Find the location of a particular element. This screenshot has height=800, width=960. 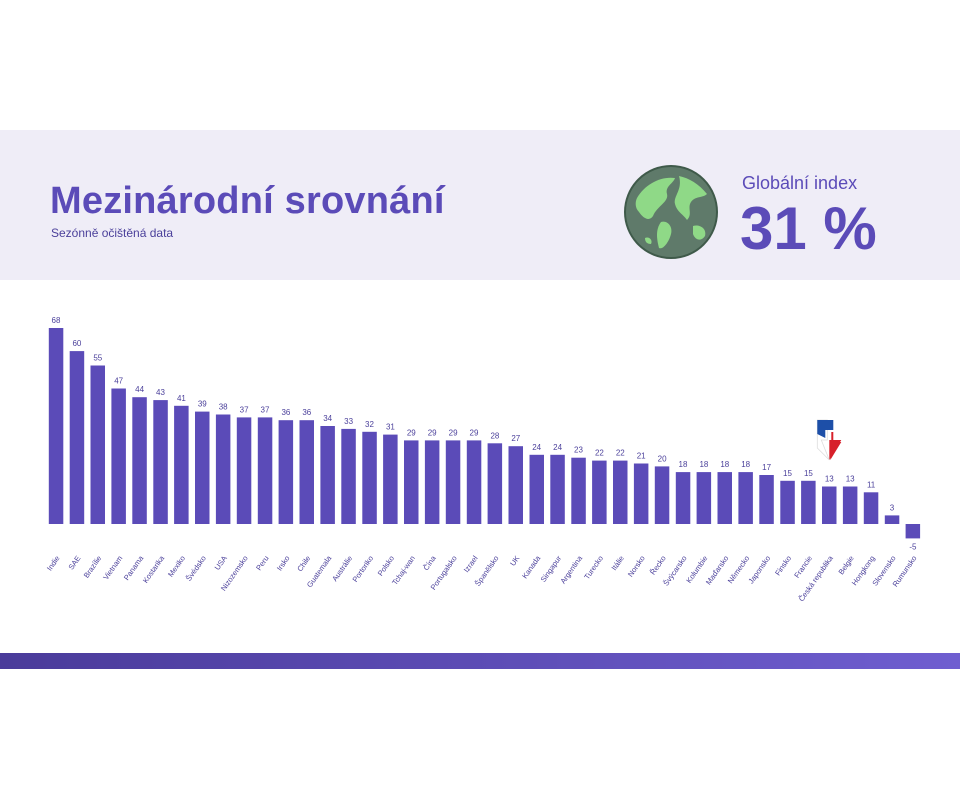

value-label: -5 is located at coordinates (913, 546).